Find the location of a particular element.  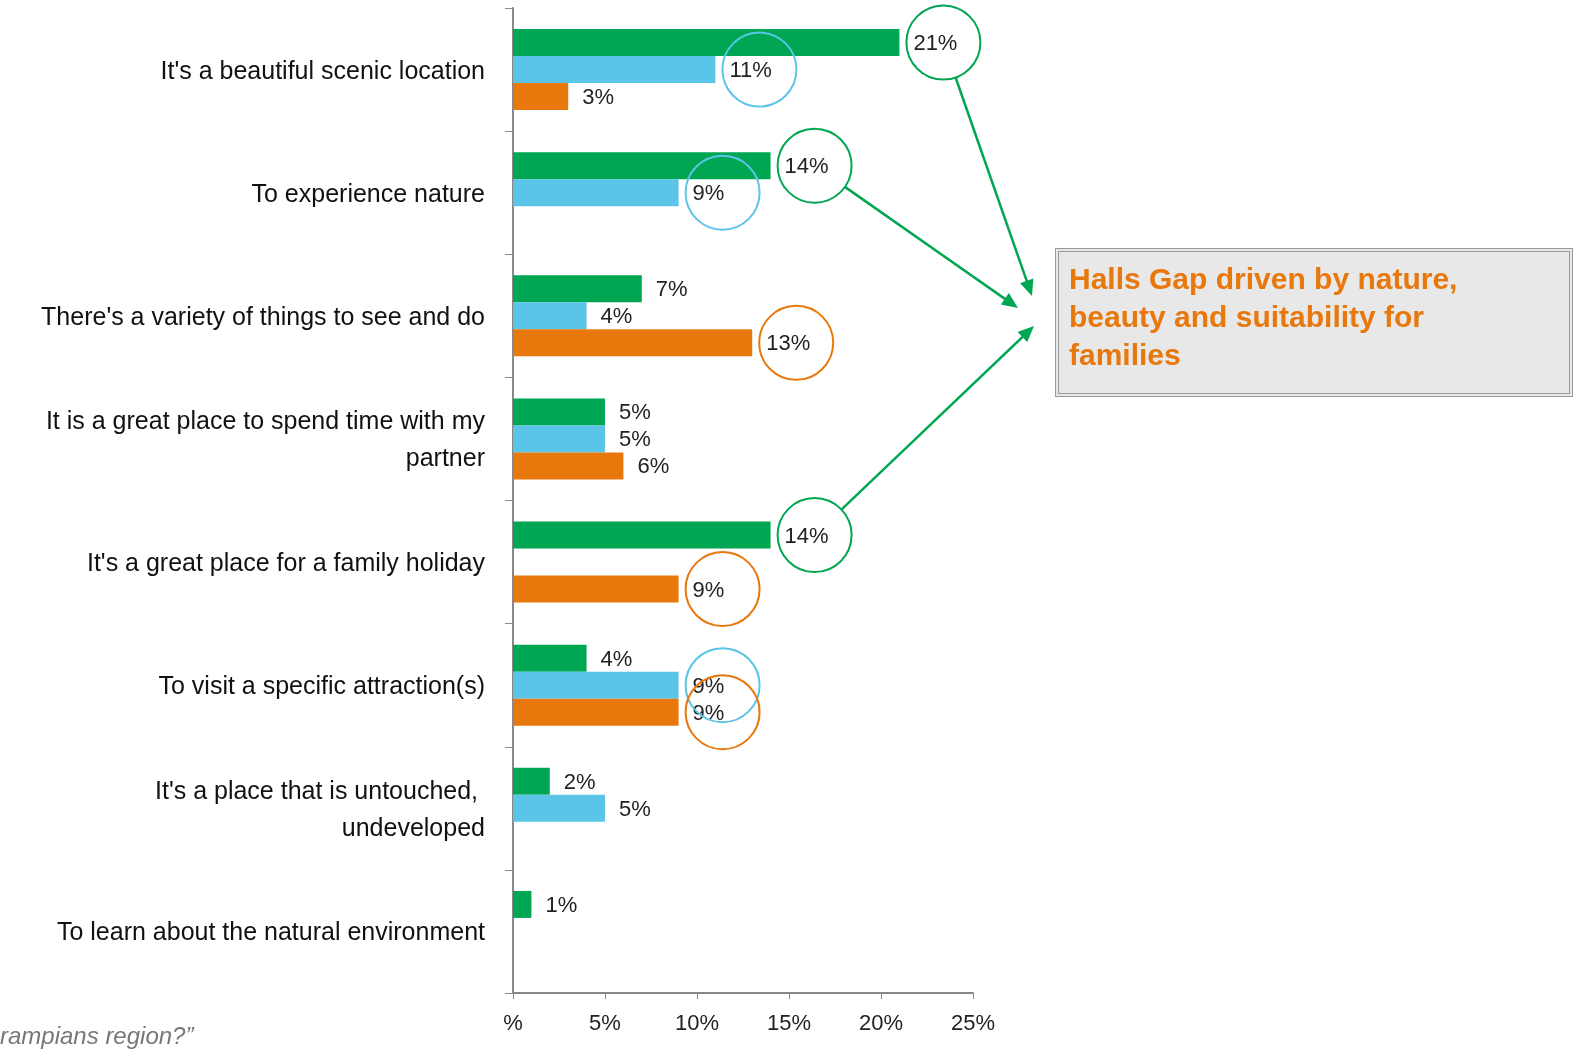

y-tick-label: It's a beautiful scenic location is located at coordinates (322, 69).